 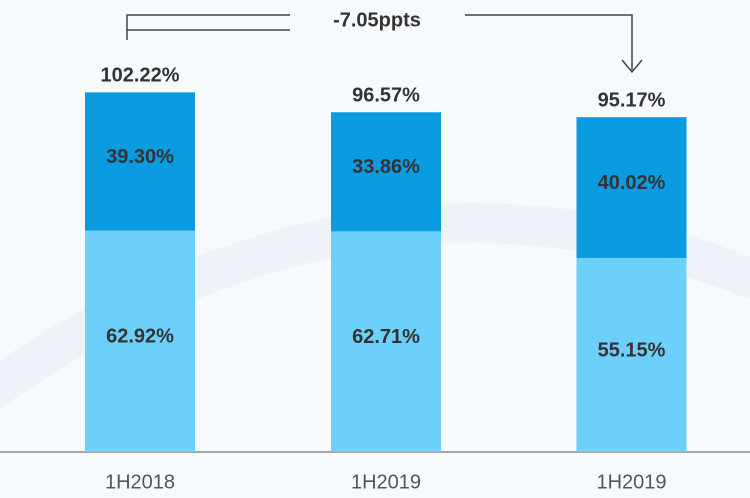 What do you see at coordinates (632, 350) in the screenshot?
I see `value-label: 55.15%` at bounding box center [632, 350].